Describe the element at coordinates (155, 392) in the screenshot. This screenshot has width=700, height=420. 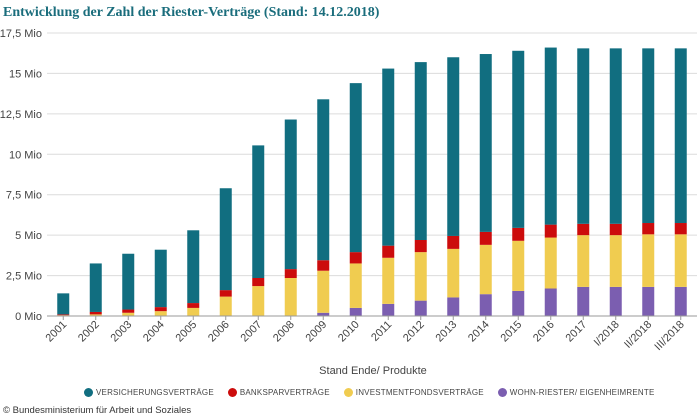
I see `legend-label: VERSICHERUNGSVERTRÄGE` at that location.